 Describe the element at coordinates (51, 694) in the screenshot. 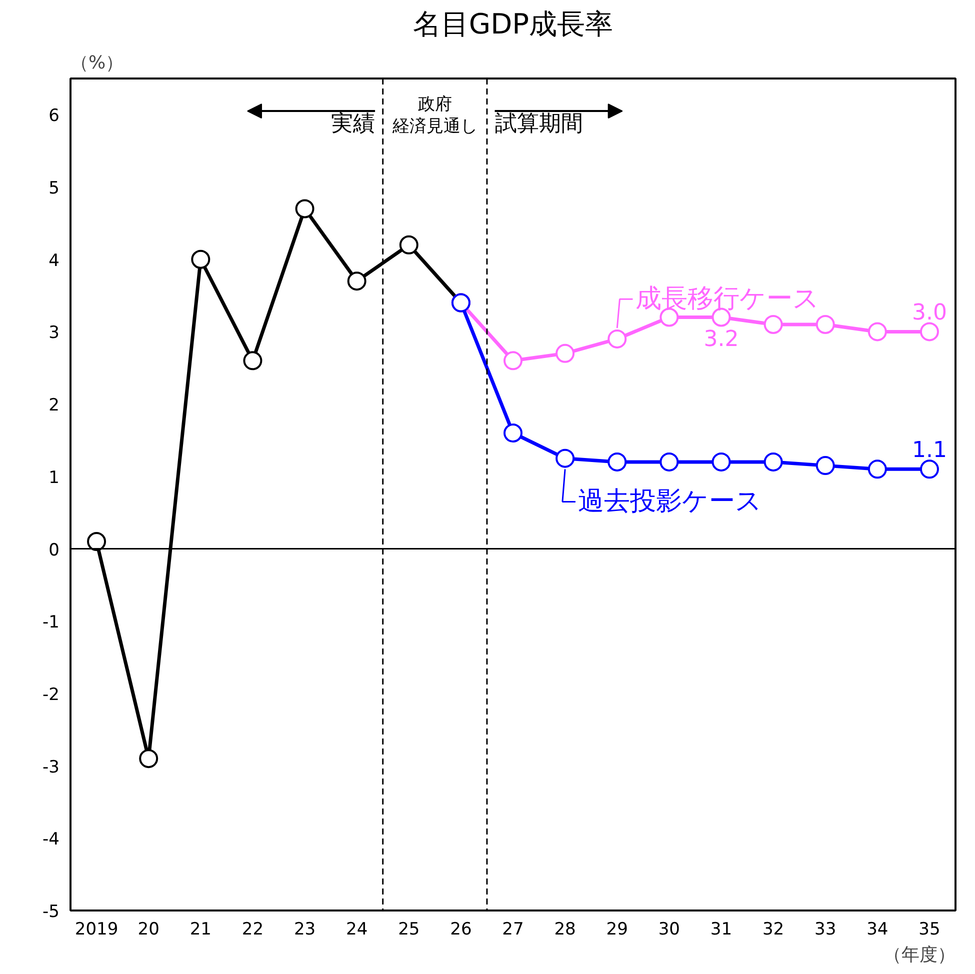

I see `y-tick-label: -2` at that location.